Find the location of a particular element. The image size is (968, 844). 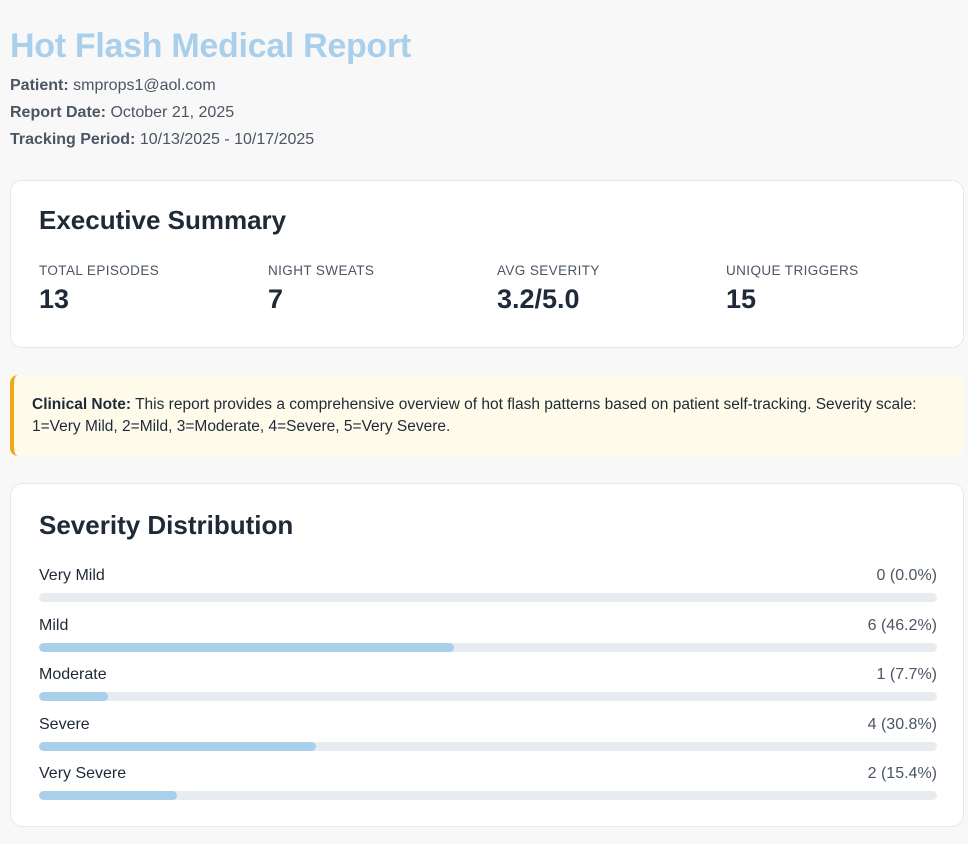

distribution-row-moderate: Moderate 1 (7.7%) is located at coordinates (488, 686).